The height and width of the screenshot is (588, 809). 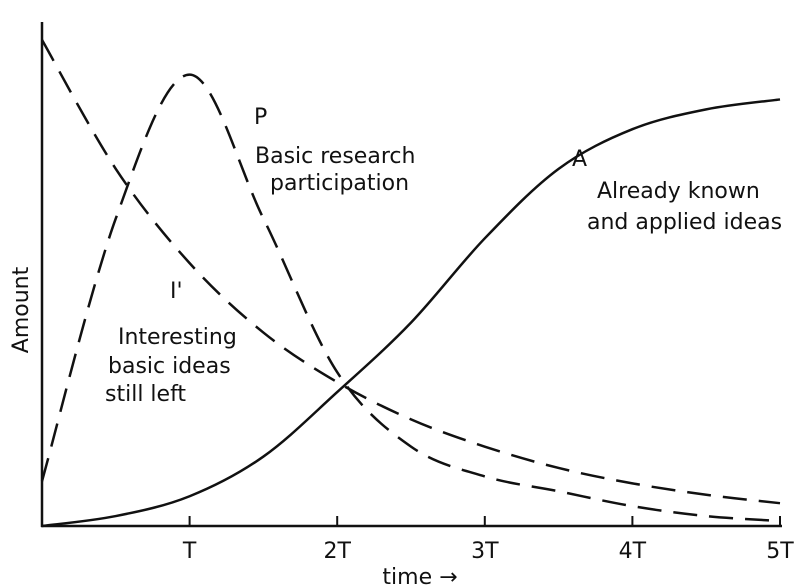 I want to click on annotation: Basic research, so click(x=335, y=156).